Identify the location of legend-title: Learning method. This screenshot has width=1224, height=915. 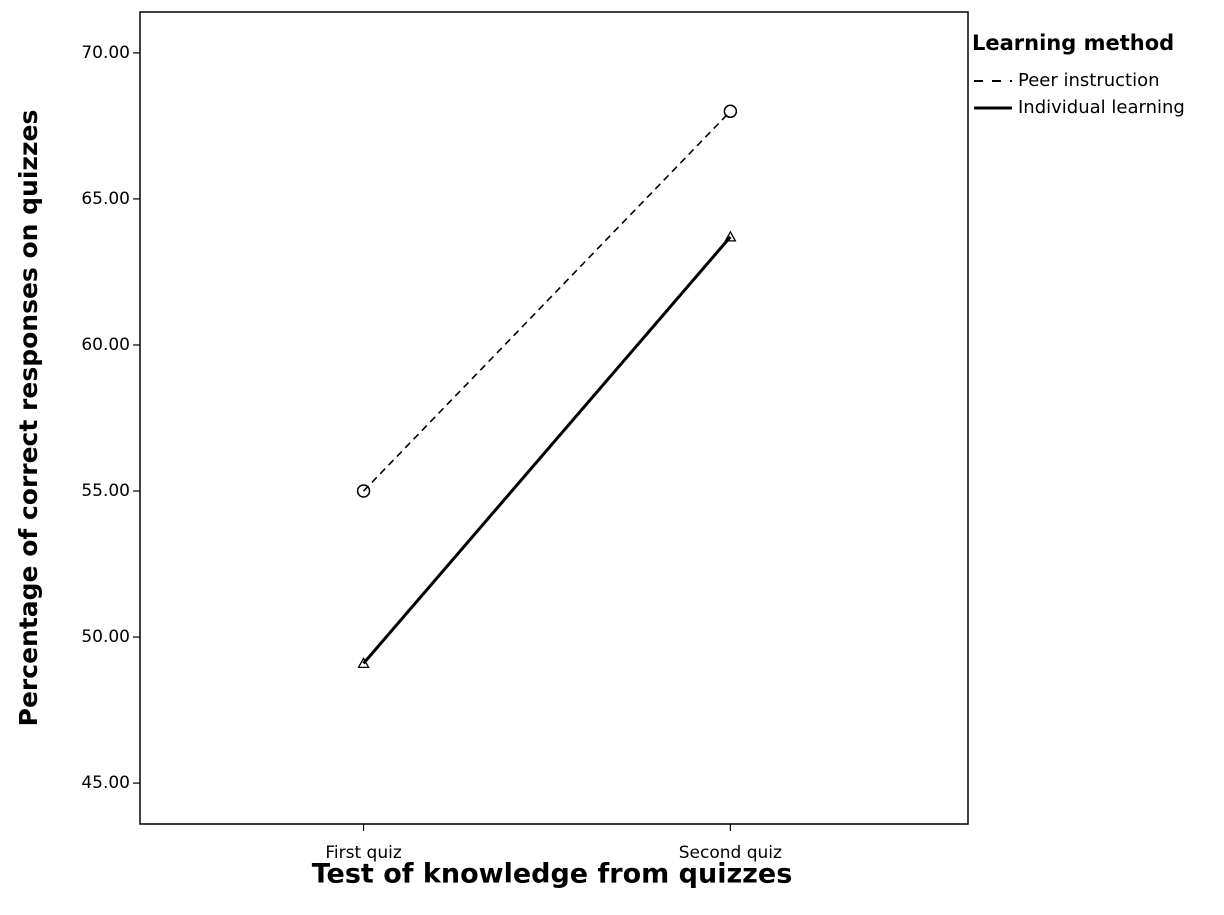
(1073, 43).